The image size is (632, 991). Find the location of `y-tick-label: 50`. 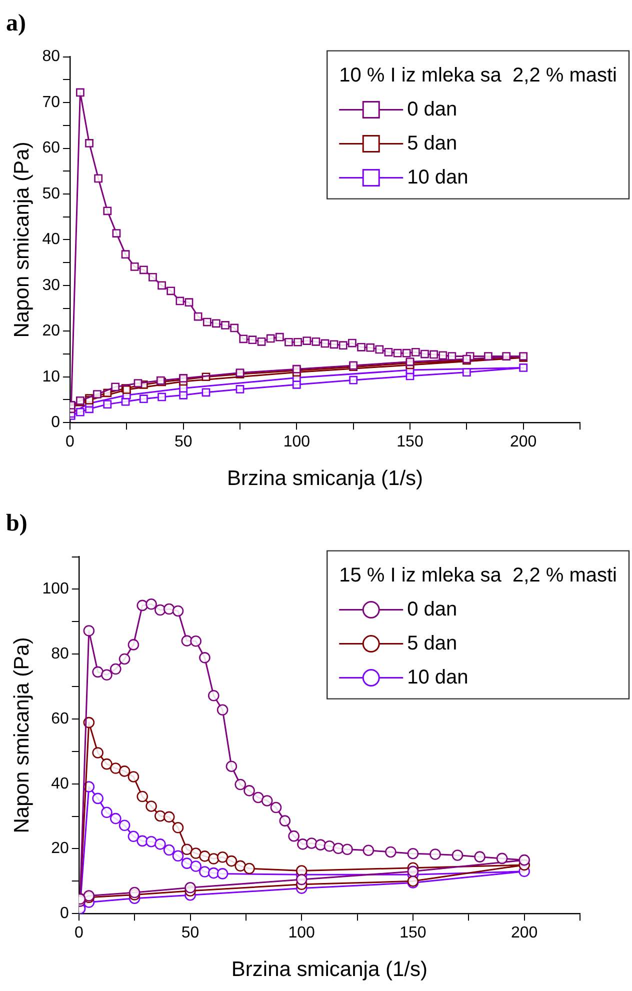

y-tick-label: 50 is located at coordinates (51, 193).